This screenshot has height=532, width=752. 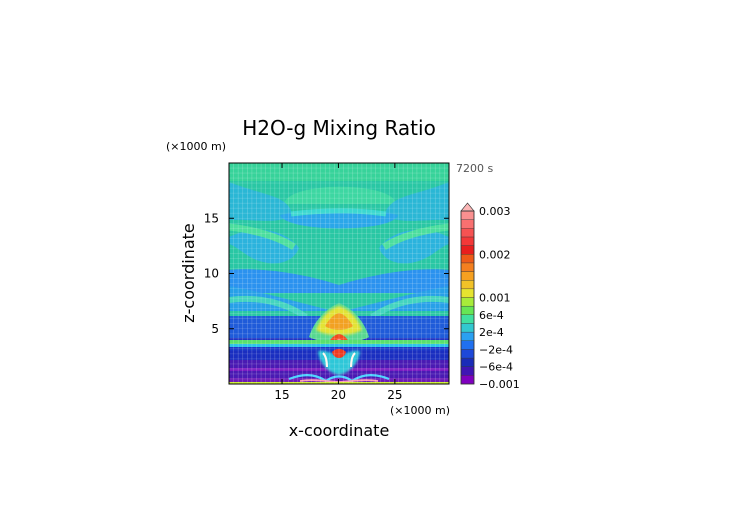 I want to click on y-scale-note: (×1000 m), so click(x=196, y=146).